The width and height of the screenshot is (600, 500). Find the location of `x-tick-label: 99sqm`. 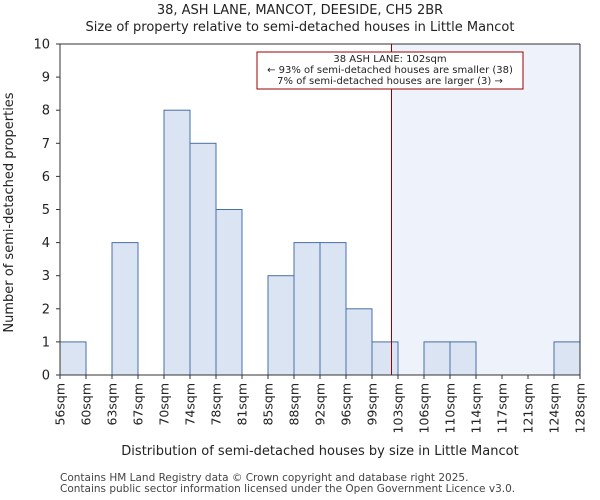

x-tick-label: 99sqm is located at coordinates (372, 404).